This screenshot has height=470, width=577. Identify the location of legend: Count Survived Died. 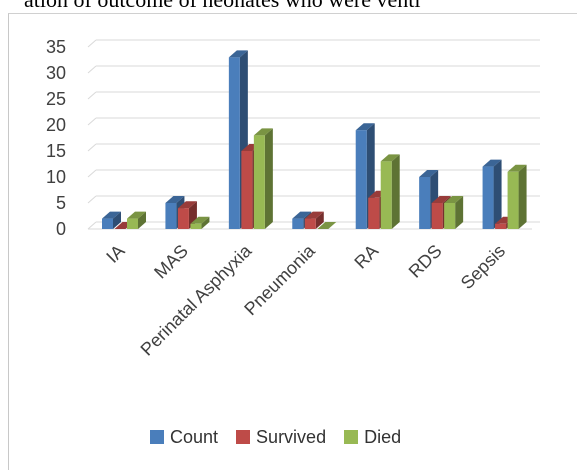
(275, 437).